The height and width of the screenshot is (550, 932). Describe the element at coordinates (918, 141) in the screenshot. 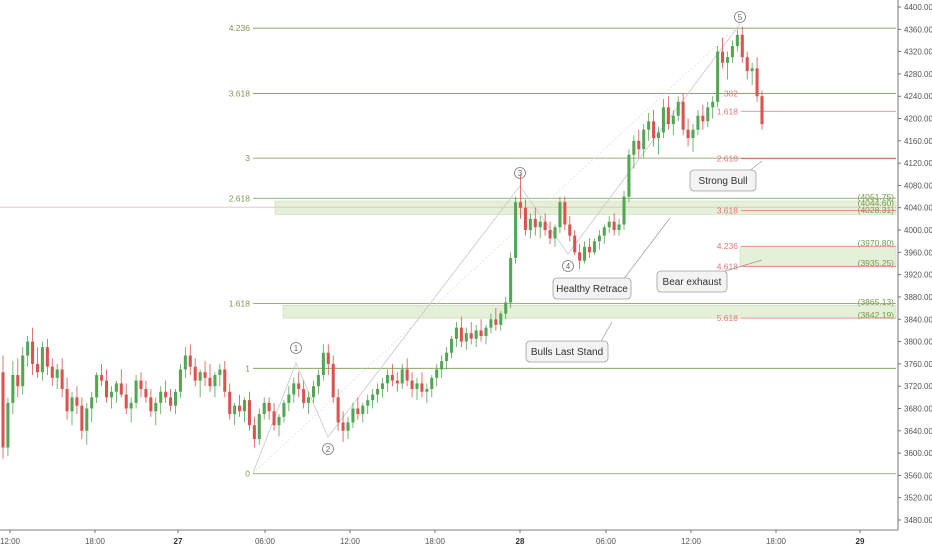

I see `price-tick-label: 4160.00` at that location.